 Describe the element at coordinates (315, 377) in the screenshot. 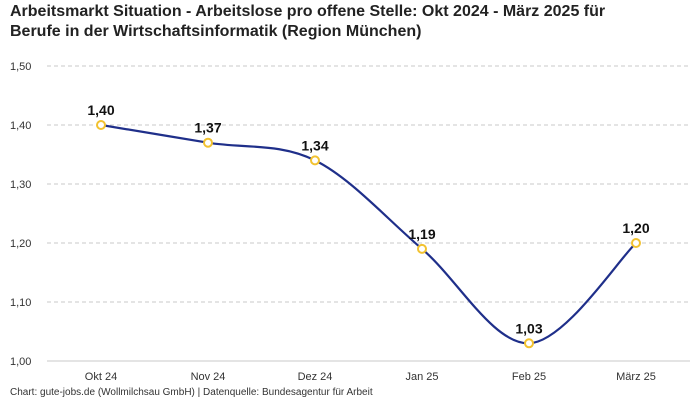

I see `x-tick-label: Dez 24` at that location.